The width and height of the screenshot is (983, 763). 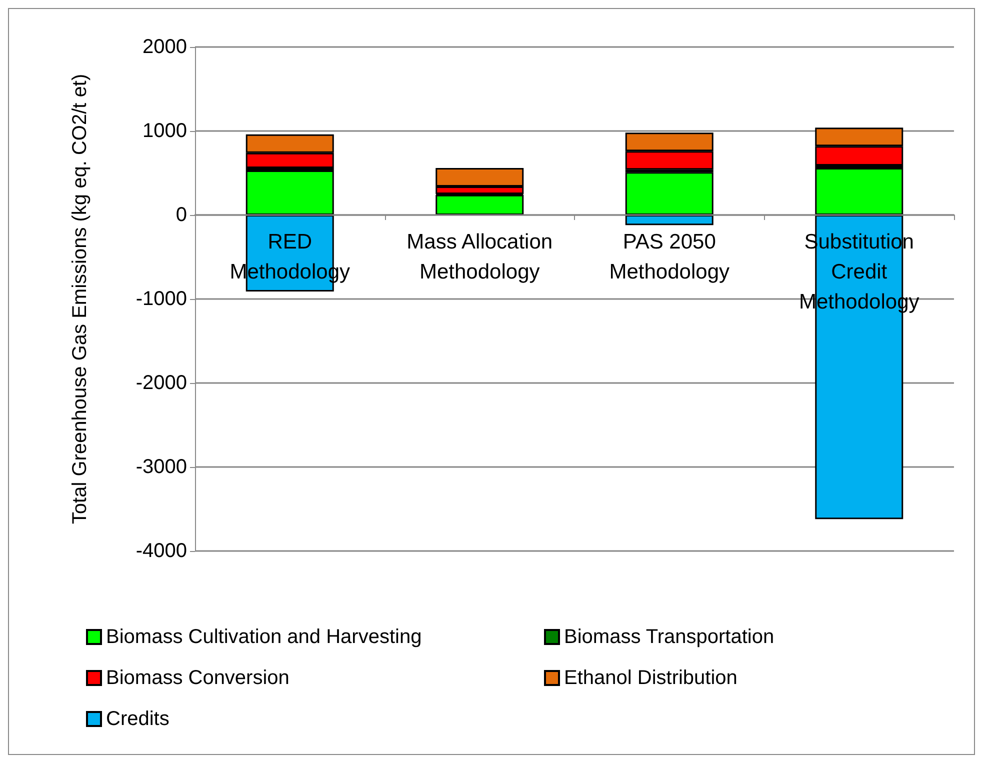 What do you see at coordinates (164, 47) in the screenshot?
I see `y-tick-label: 2000` at bounding box center [164, 47].